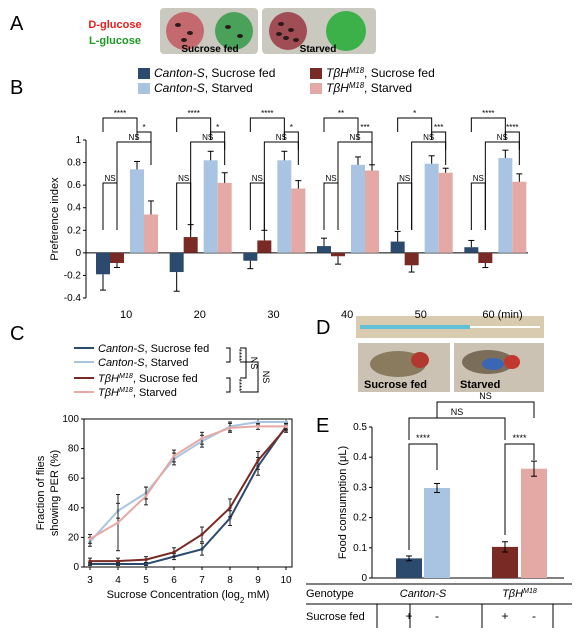 The height and width of the screenshot is (633, 578). What do you see at coordinates (185, 31) in the screenshot?
I see `well-fed-red` at bounding box center [185, 31].